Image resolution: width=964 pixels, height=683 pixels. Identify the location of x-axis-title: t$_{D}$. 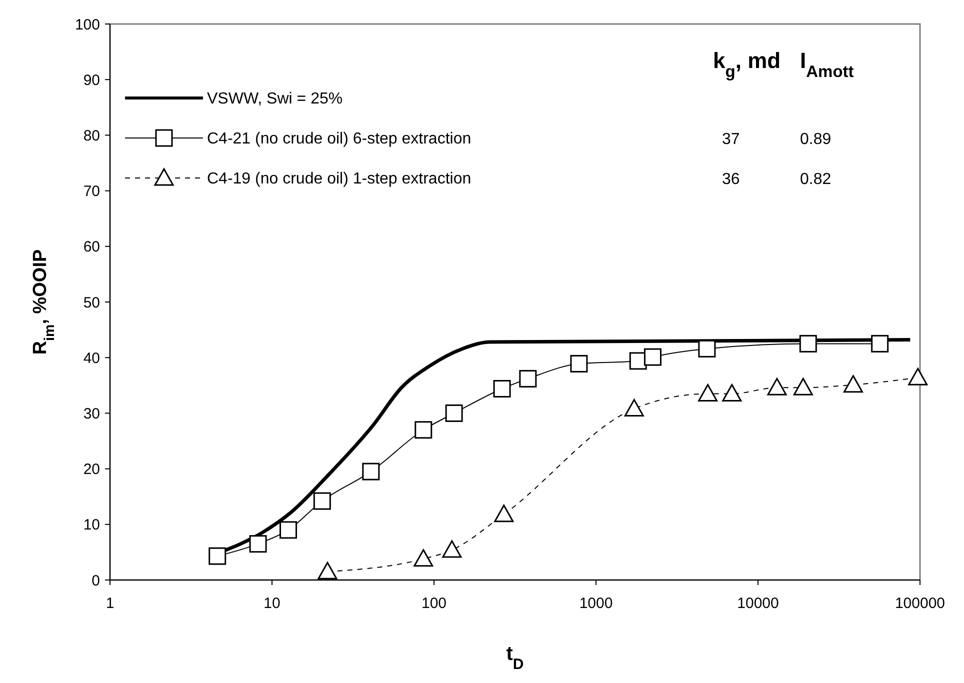
(515, 657).